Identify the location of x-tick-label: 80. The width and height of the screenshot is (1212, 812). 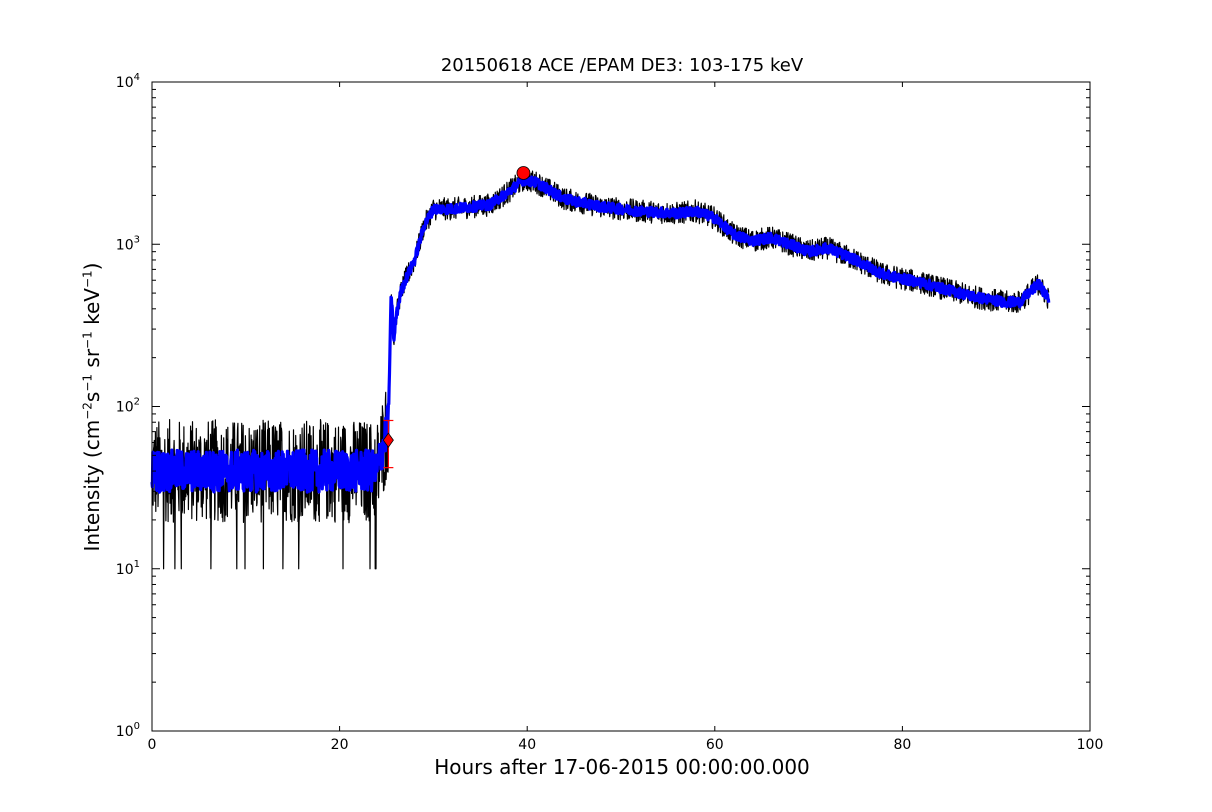
(902, 745).